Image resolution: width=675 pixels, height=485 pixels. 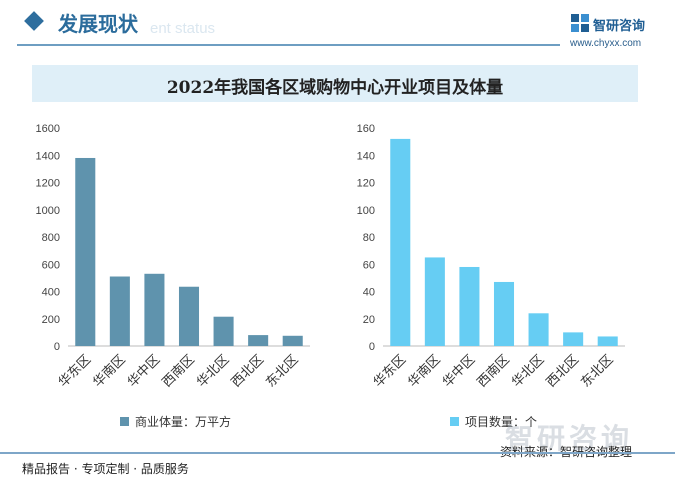 What do you see at coordinates (366, 156) in the screenshot?
I see `y-tick-label: 140` at bounding box center [366, 156].